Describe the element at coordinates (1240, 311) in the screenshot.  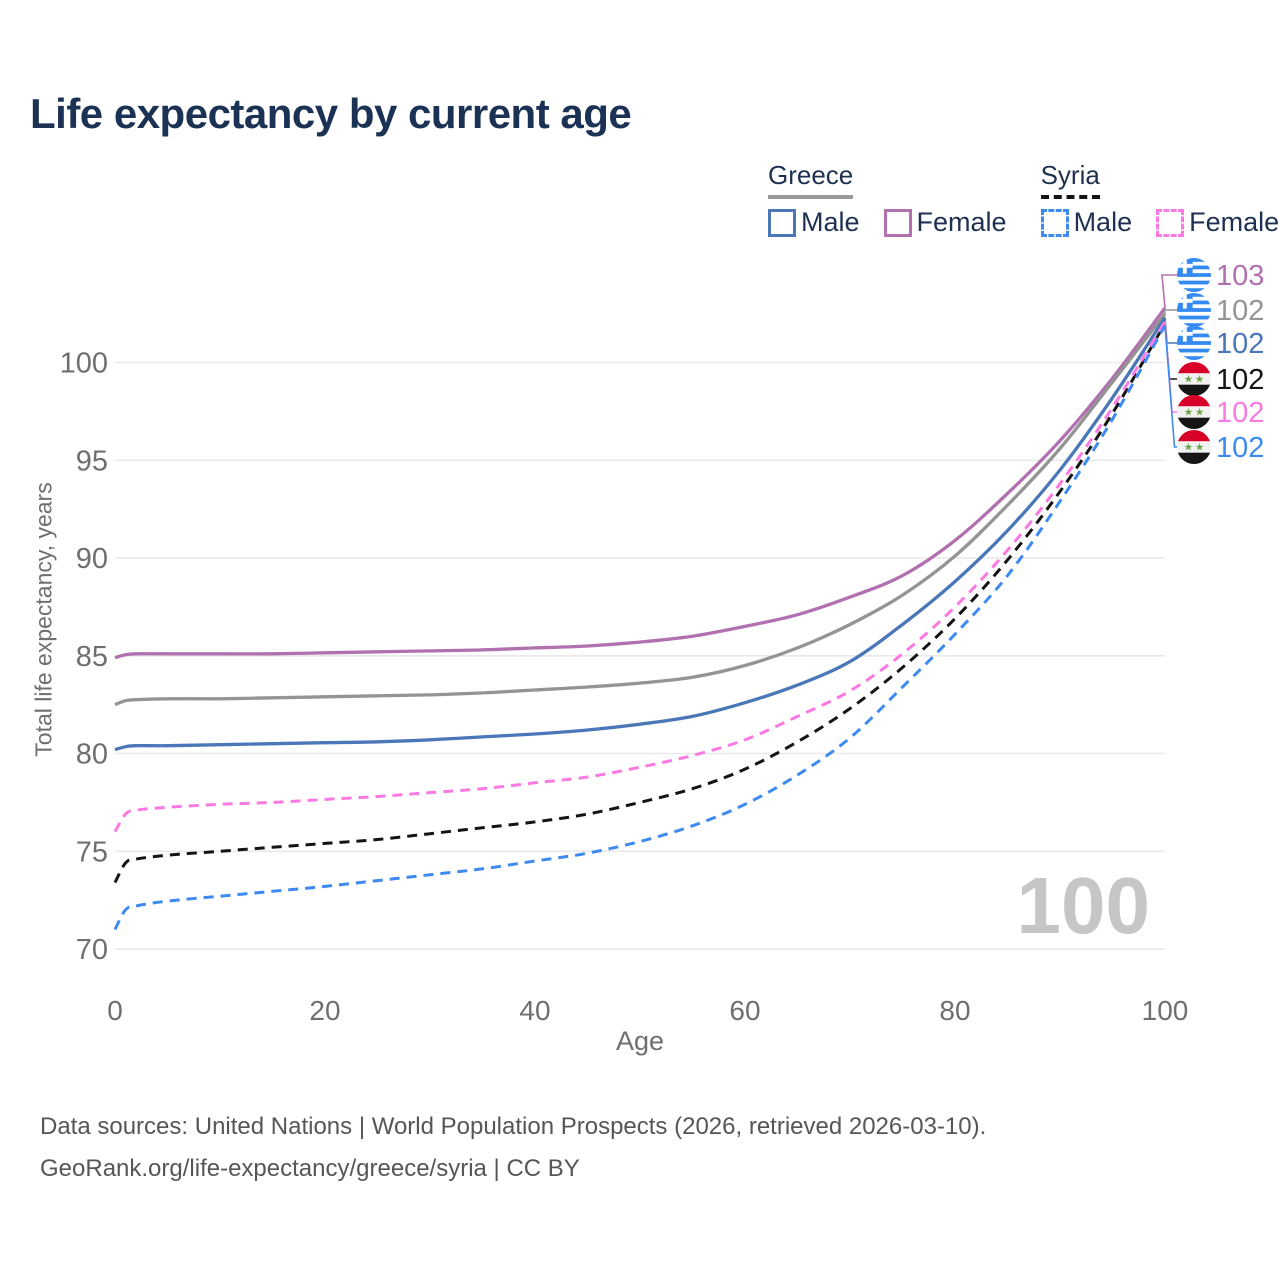
I see `end-value-label-greece-all: 102` at that location.